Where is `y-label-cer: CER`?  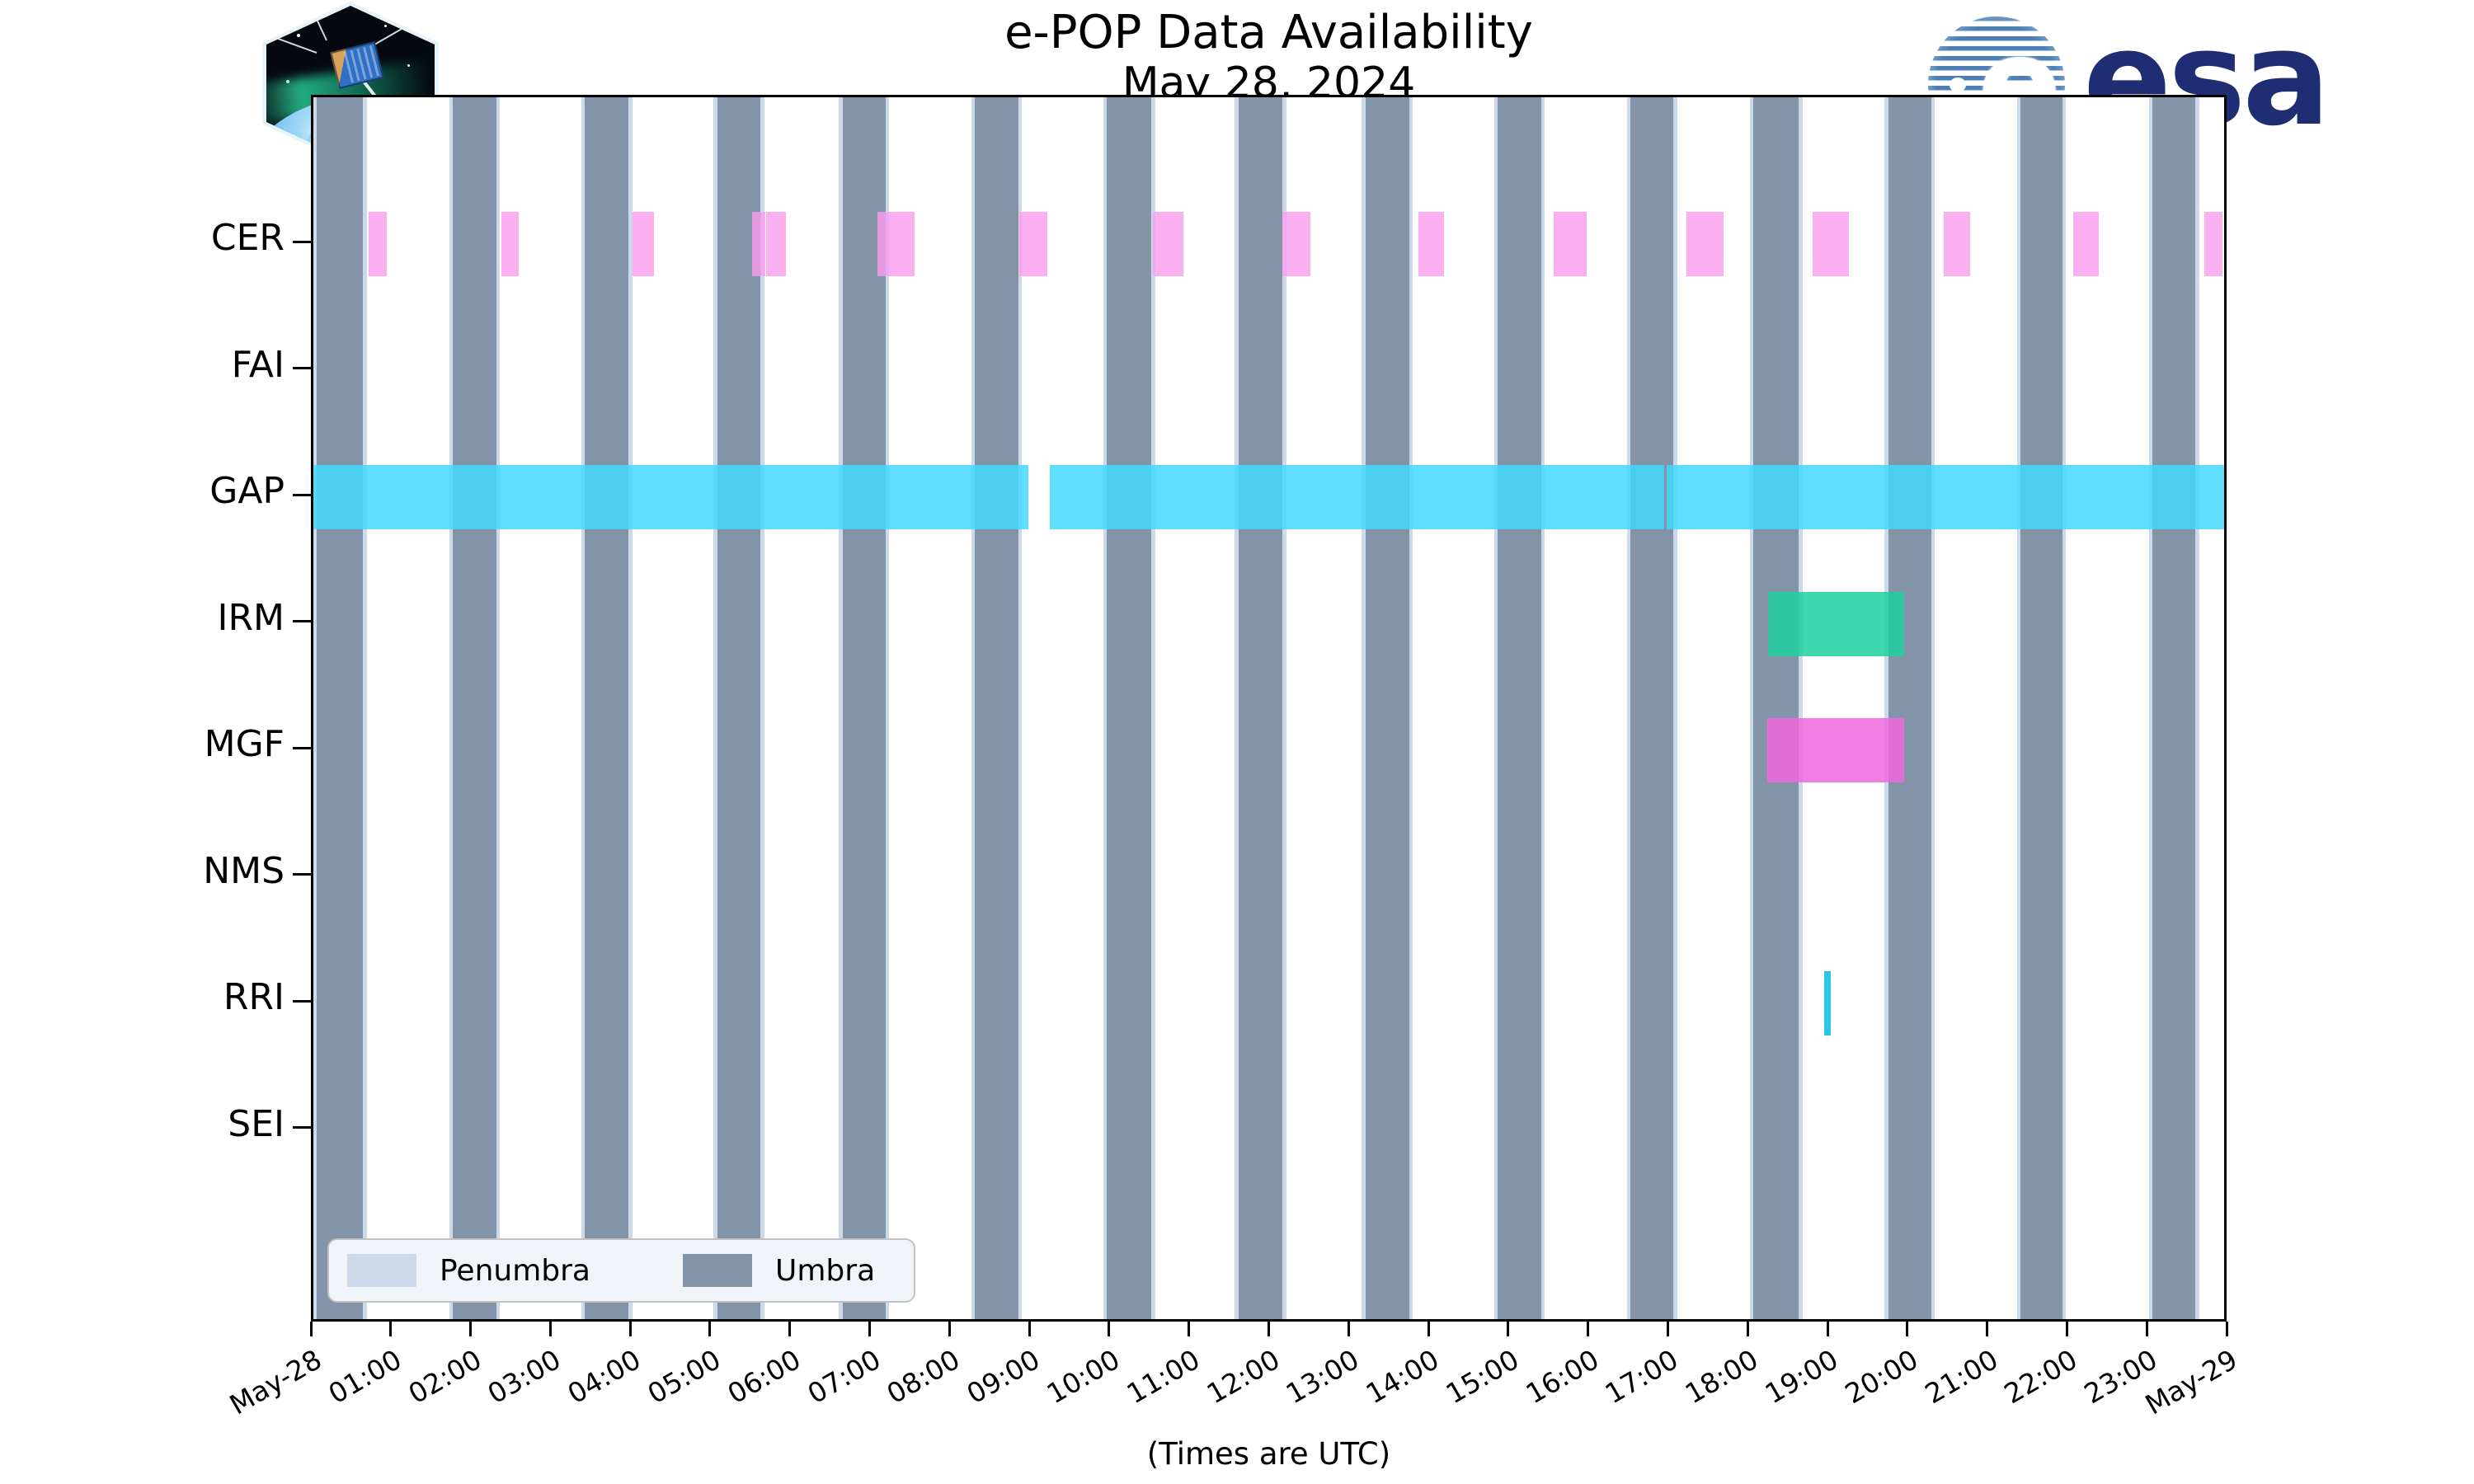
y-label-cer: CER is located at coordinates (247, 238).